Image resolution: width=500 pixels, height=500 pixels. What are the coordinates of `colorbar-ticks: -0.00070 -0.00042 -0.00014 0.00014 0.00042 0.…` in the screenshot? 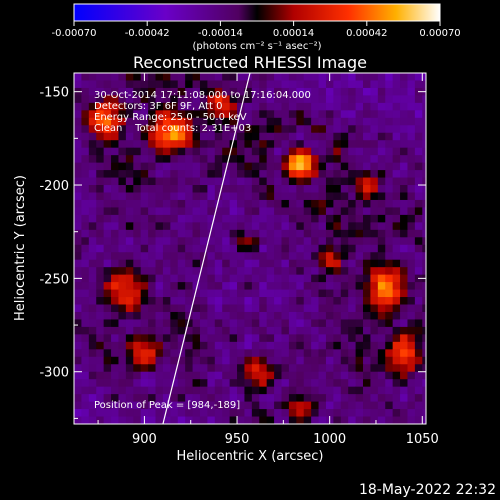 It's located at (256, 30).